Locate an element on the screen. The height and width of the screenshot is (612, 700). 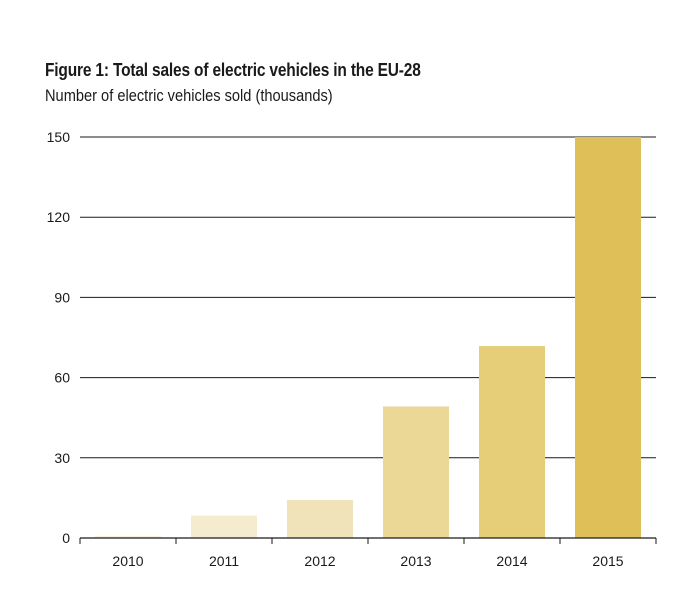
y-axis-ticks: 0 30 60 90 120 150 is located at coordinates (59, 337).